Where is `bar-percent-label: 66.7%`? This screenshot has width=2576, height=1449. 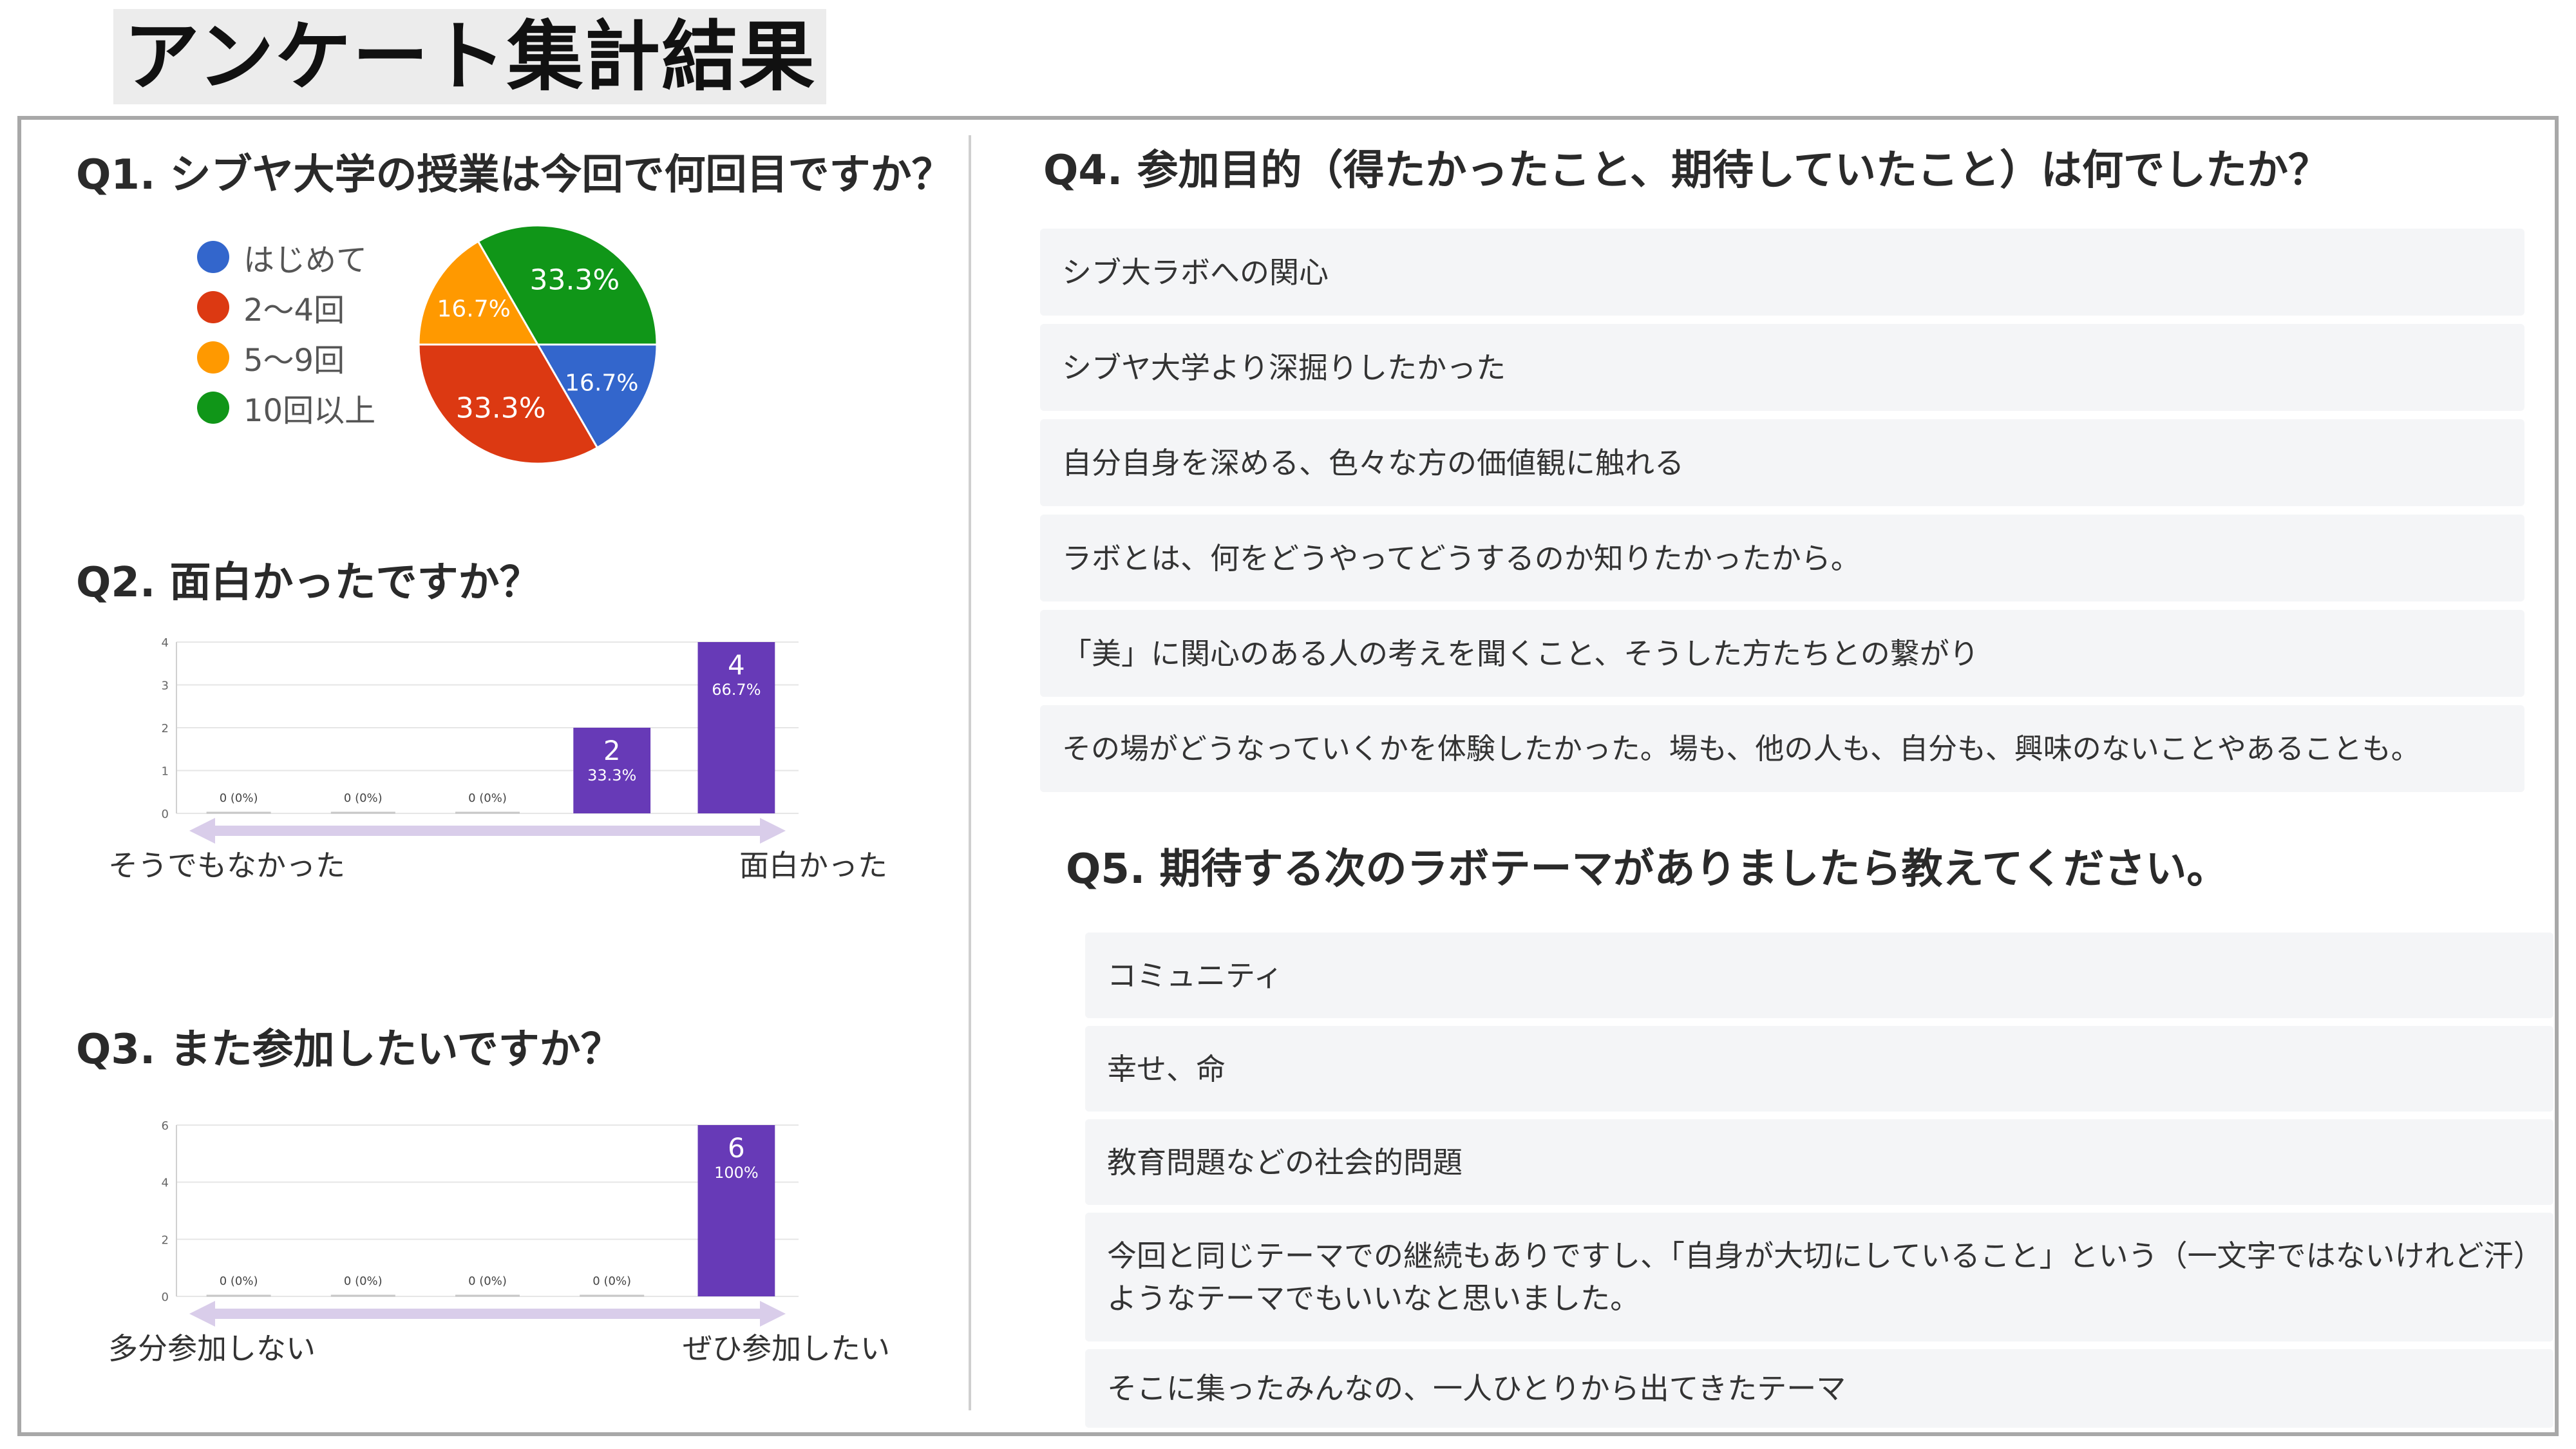 bar-percent-label: 66.7% is located at coordinates (737, 690).